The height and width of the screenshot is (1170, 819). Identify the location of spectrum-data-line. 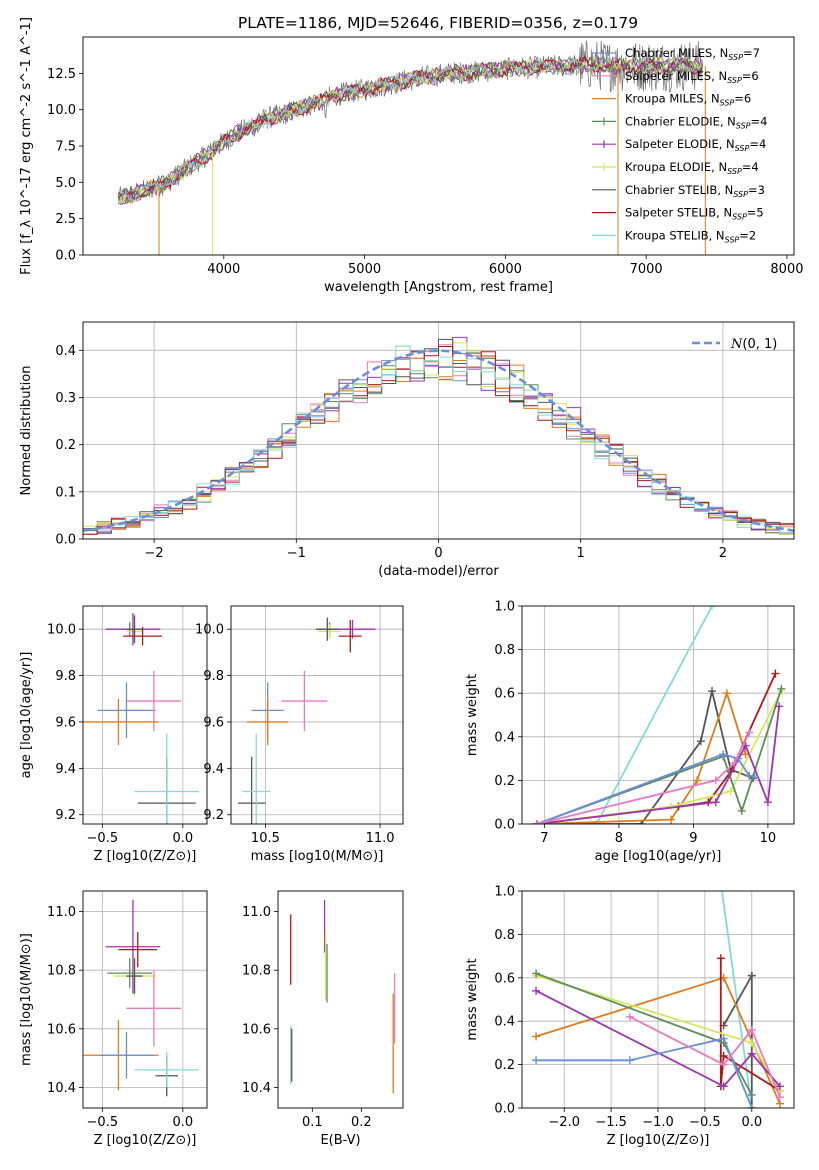
(410, 122).